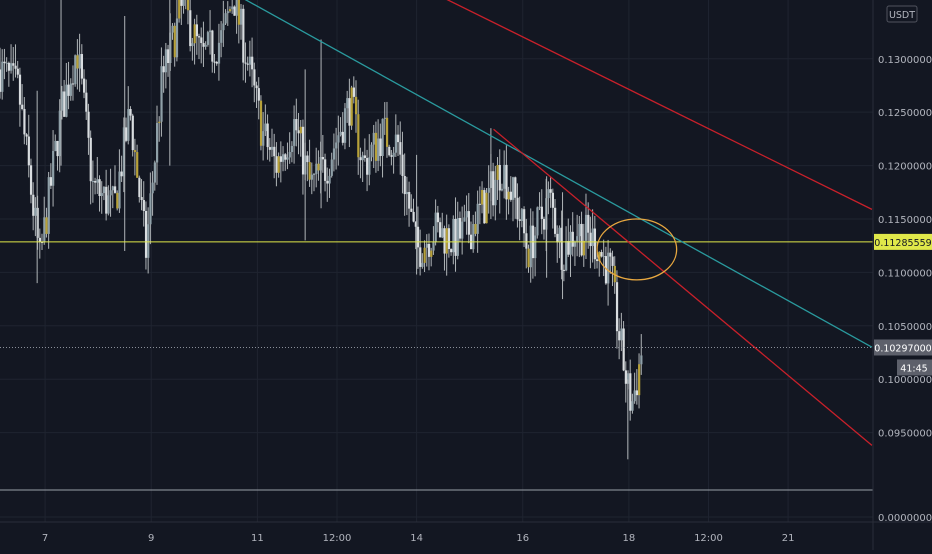 The image size is (932, 554). I want to click on currency-badge, so click(902, 14).